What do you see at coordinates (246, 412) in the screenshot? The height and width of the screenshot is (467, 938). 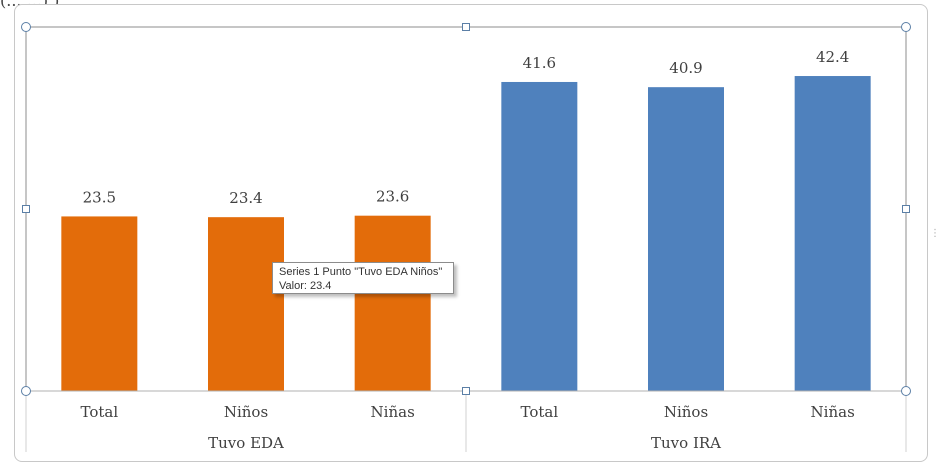 I see `category-label-2: Niños` at bounding box center [246, 412].